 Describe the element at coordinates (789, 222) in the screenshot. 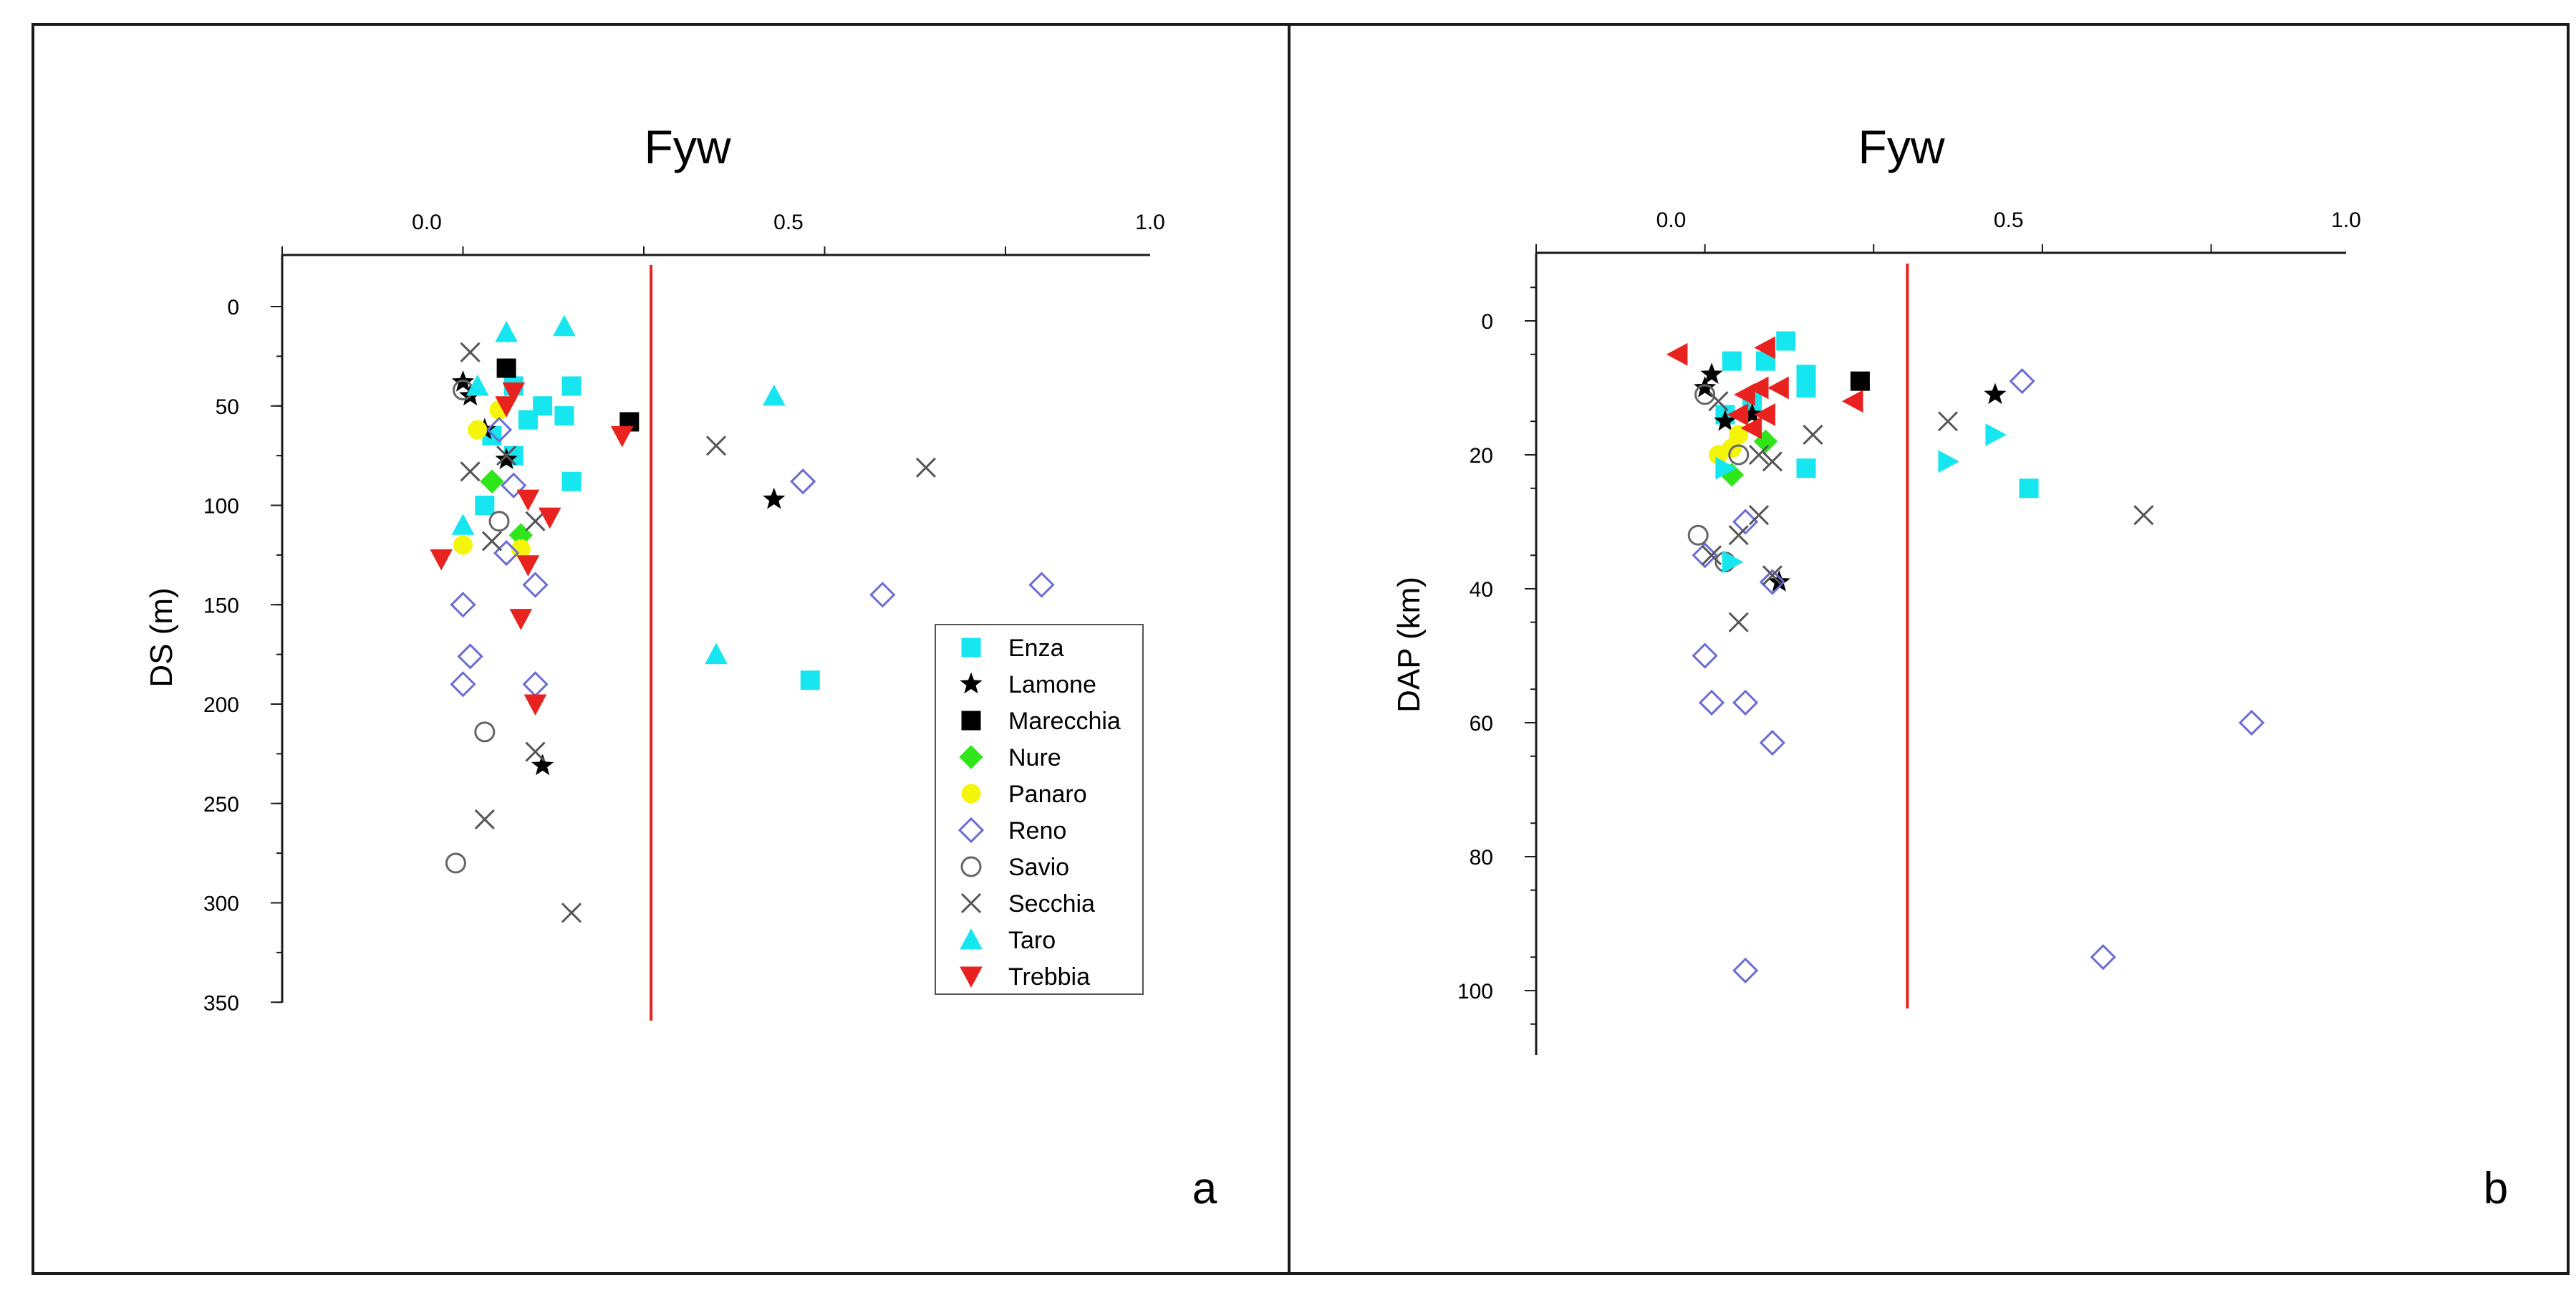

I see `panel-a-x-tick-label: 0.5` at that location.